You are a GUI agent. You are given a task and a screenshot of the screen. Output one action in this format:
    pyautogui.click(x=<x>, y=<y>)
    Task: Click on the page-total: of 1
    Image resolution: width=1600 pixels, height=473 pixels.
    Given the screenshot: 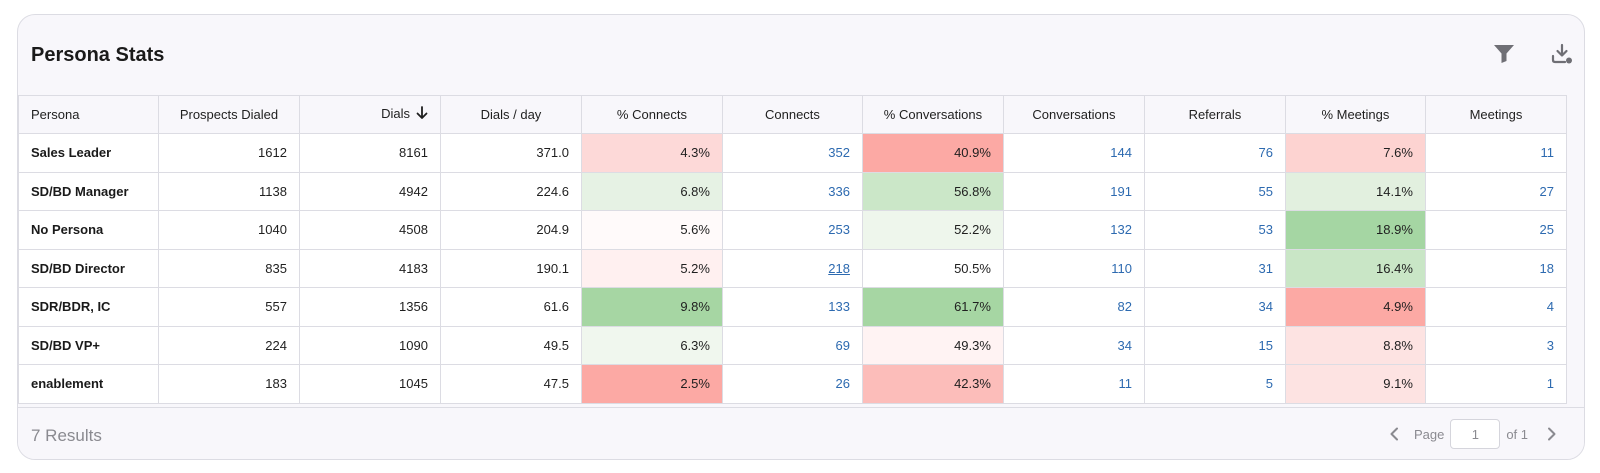 What is the action you would take?
    pyautogui.click(x=1517, y=434)
    